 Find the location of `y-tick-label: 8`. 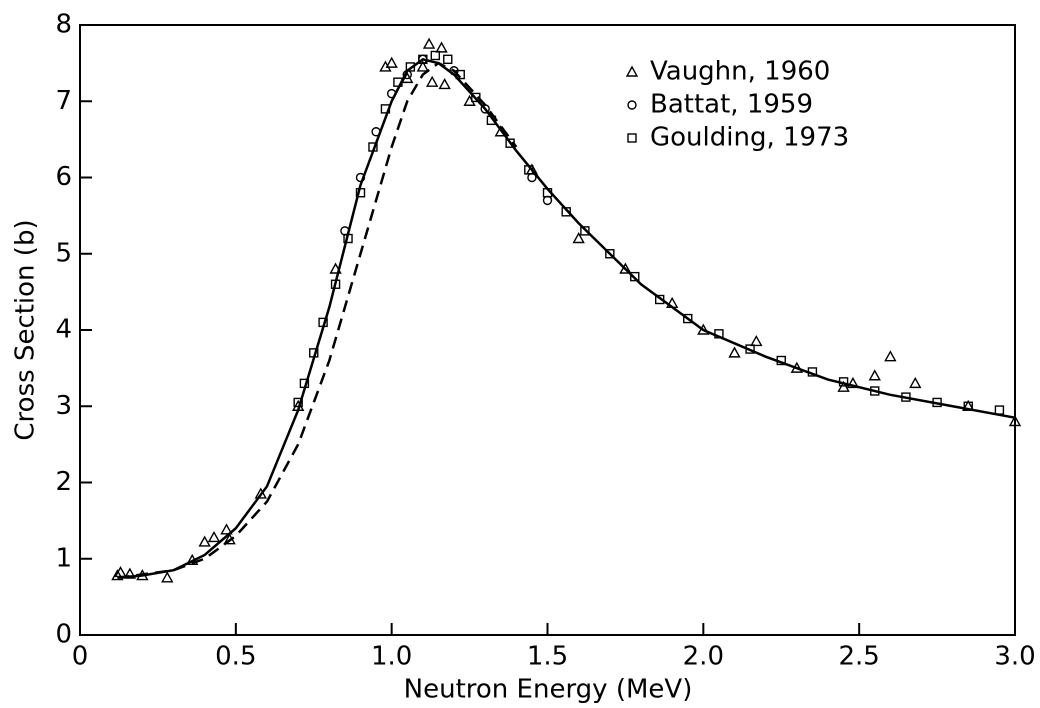

y-tick-label: 8 is located at coordinates (63, 25).